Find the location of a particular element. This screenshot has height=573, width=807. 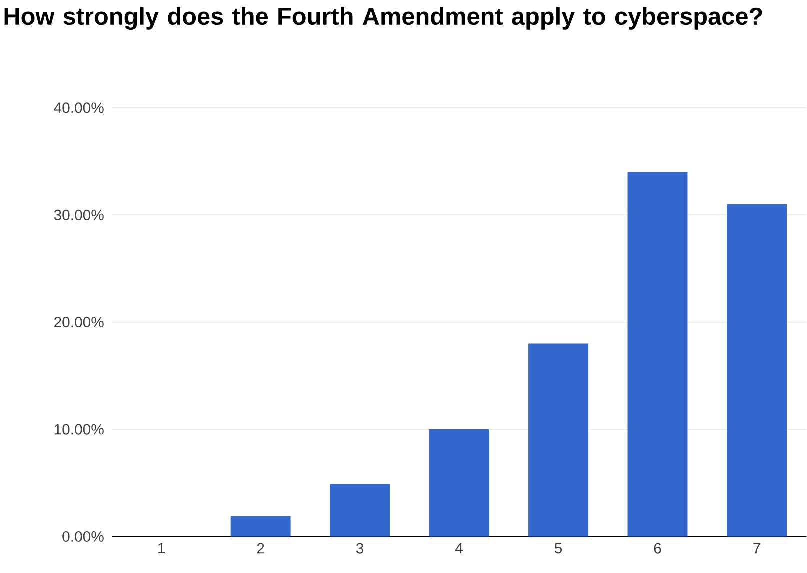

y-tick-label: 10.00% is located at coordinates (79, 429).